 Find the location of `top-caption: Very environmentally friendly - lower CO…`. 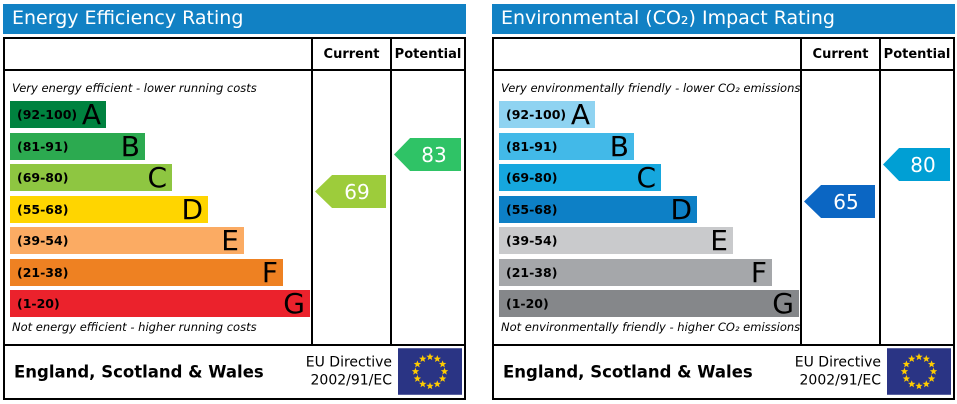

top-caption: Very environmentally friendly - lower CO… is located at coordinates (651, 88).